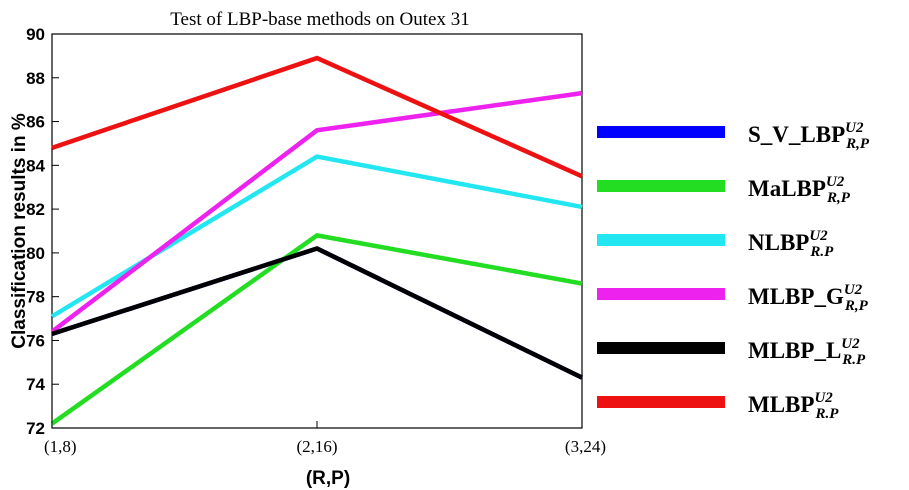 Image resolution: width=909 pixels, height=490 pixels. What do you see at coordinates (35, 340) in the screenshot?
I see `y-tick-label: 76` at bounding box center [35, 340].